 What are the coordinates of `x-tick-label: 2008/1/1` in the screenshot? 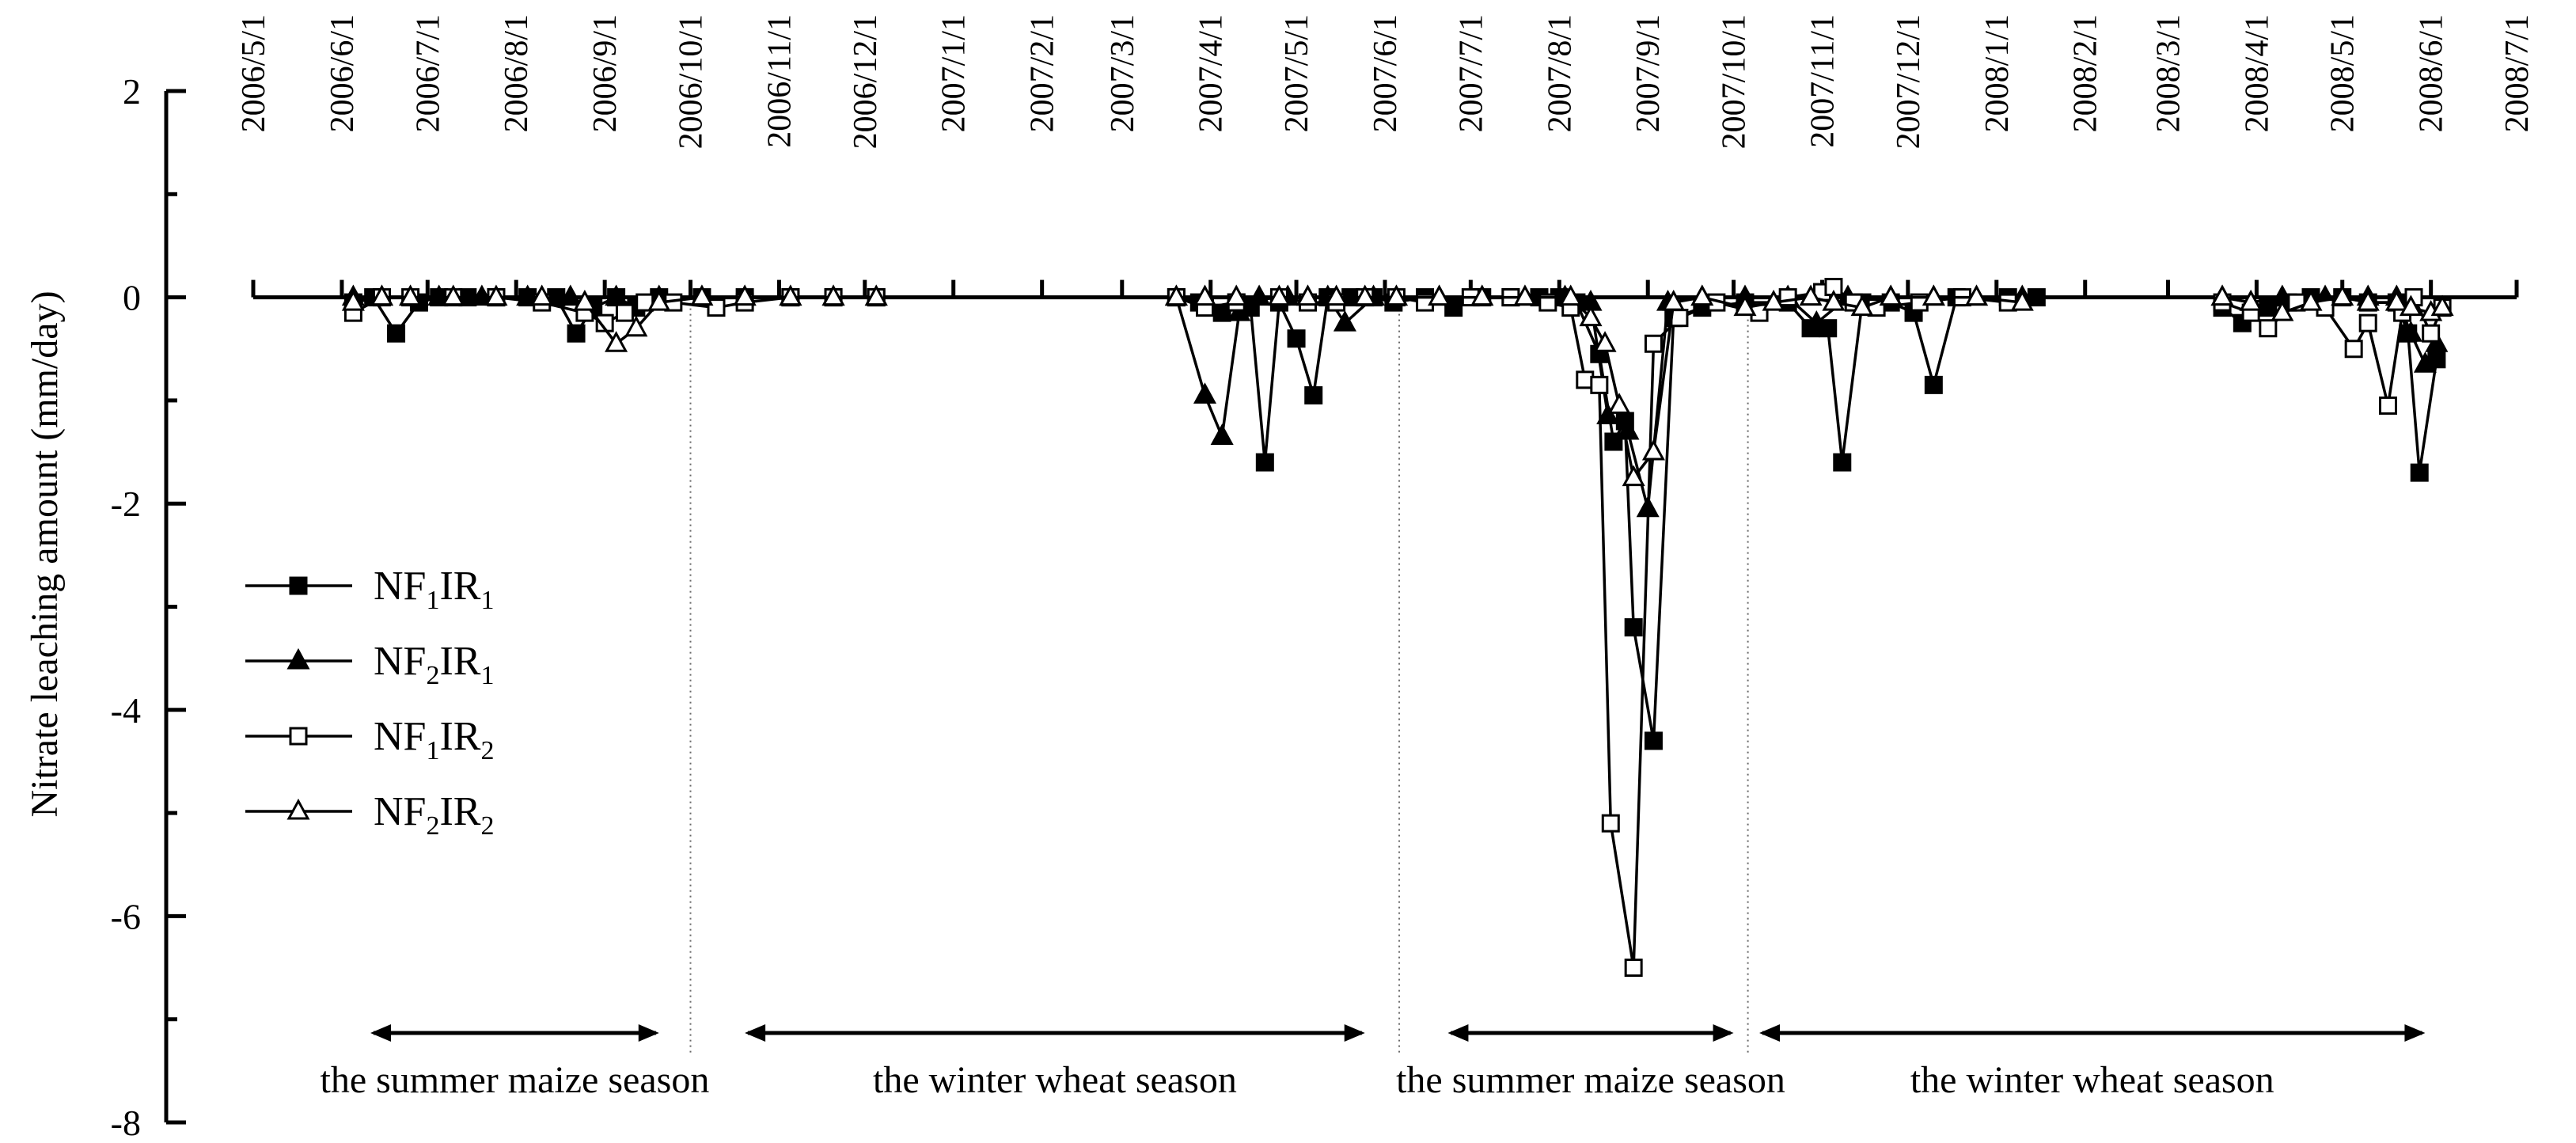 It's located at (1997, 73).